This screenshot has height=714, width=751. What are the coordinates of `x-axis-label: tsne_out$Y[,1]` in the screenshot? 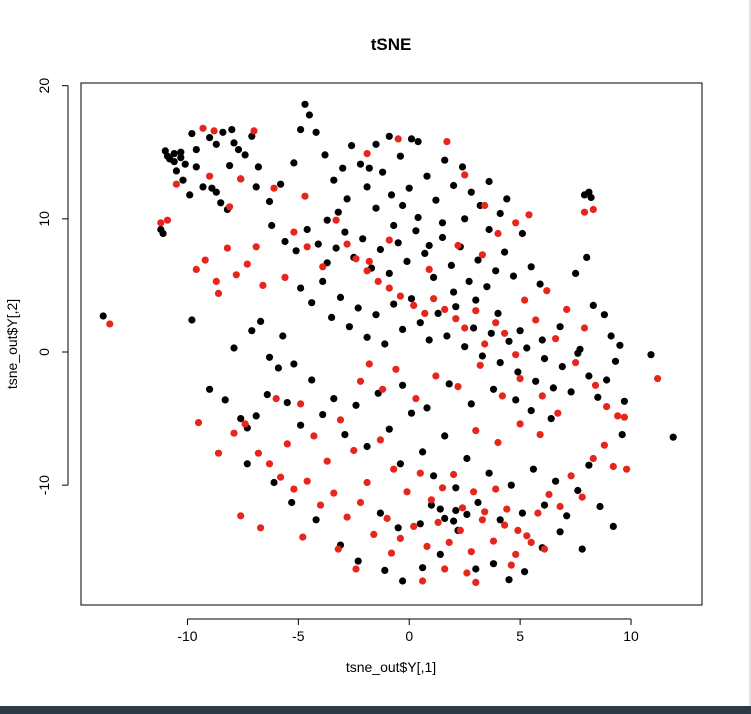 It's located at (391, 667).